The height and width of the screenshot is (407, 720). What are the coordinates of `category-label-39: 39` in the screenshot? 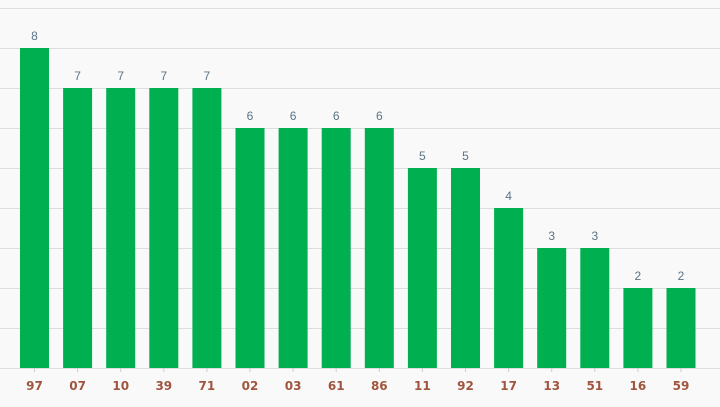 It's located at (163, 386).